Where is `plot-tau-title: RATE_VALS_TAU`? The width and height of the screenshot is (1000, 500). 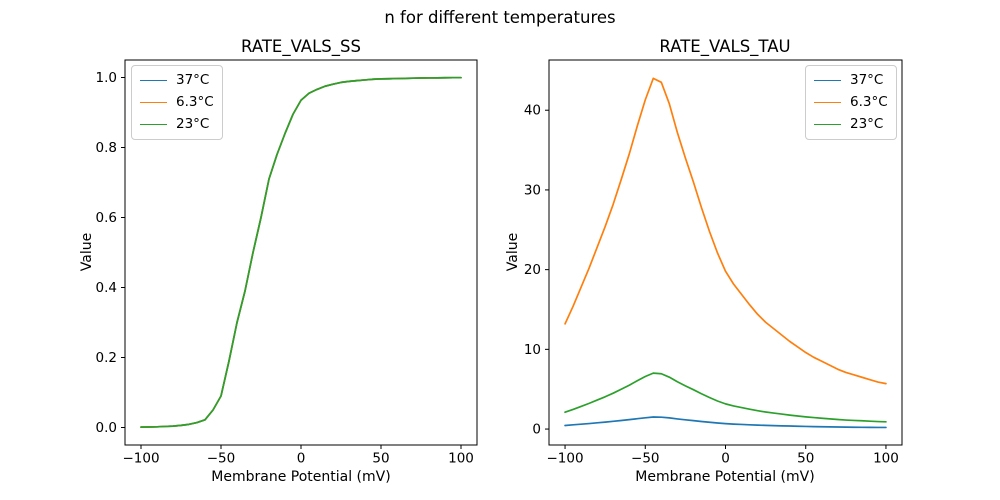
plot-tau-title: RATE_VALS_TAU is located at coordinates (725, 46).